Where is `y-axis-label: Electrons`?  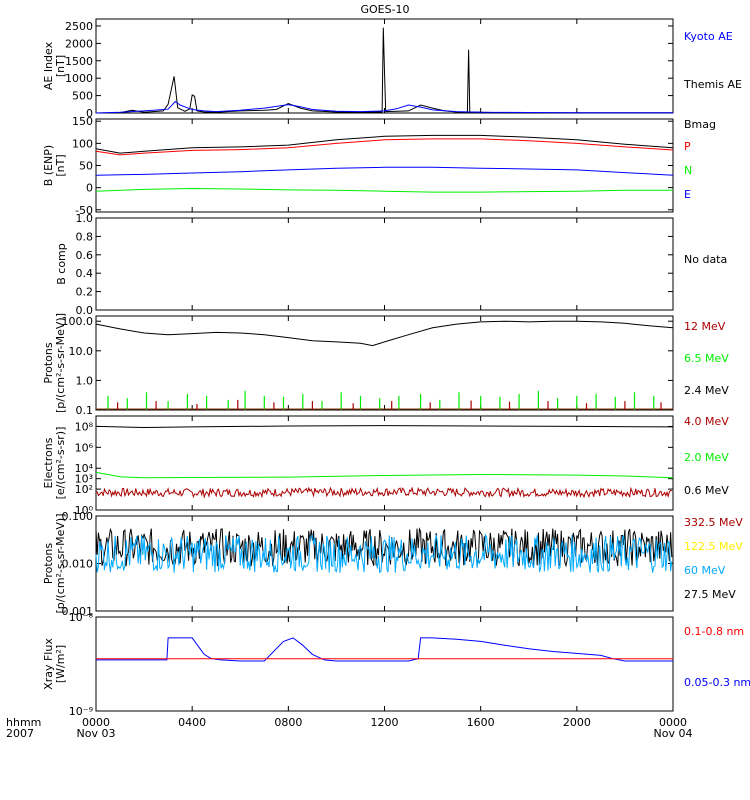
y-axis-label: Electrons is located at coordinates (48, 462).